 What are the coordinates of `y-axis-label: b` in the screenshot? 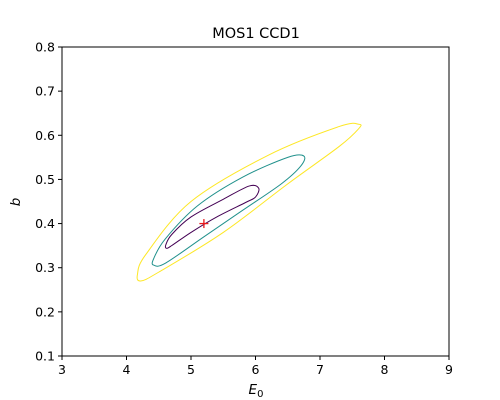 It's located at (16, 202).